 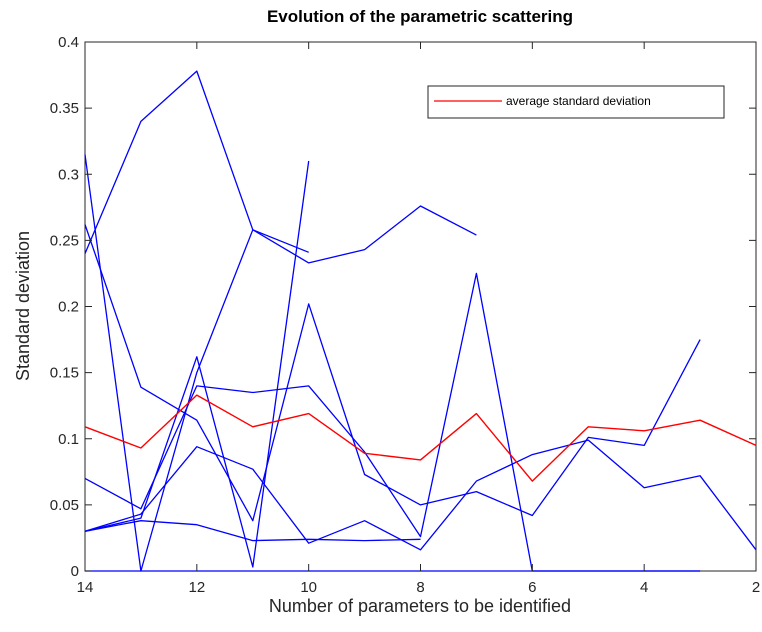 I want to click on series-line-average, so click(x=420, y=438).